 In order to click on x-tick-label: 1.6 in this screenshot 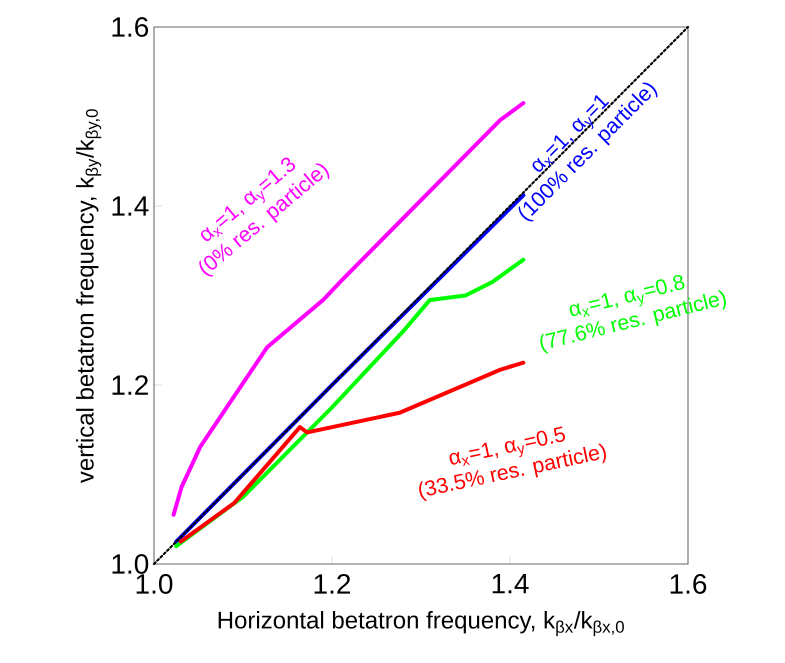, I will do `click(688, 584)`.